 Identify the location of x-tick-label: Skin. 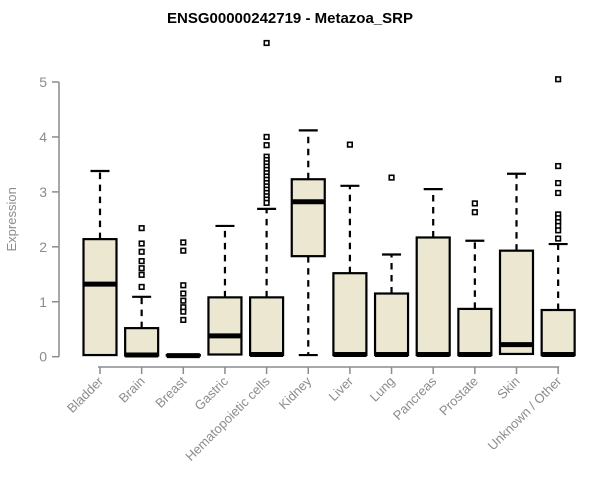
(508, 388).